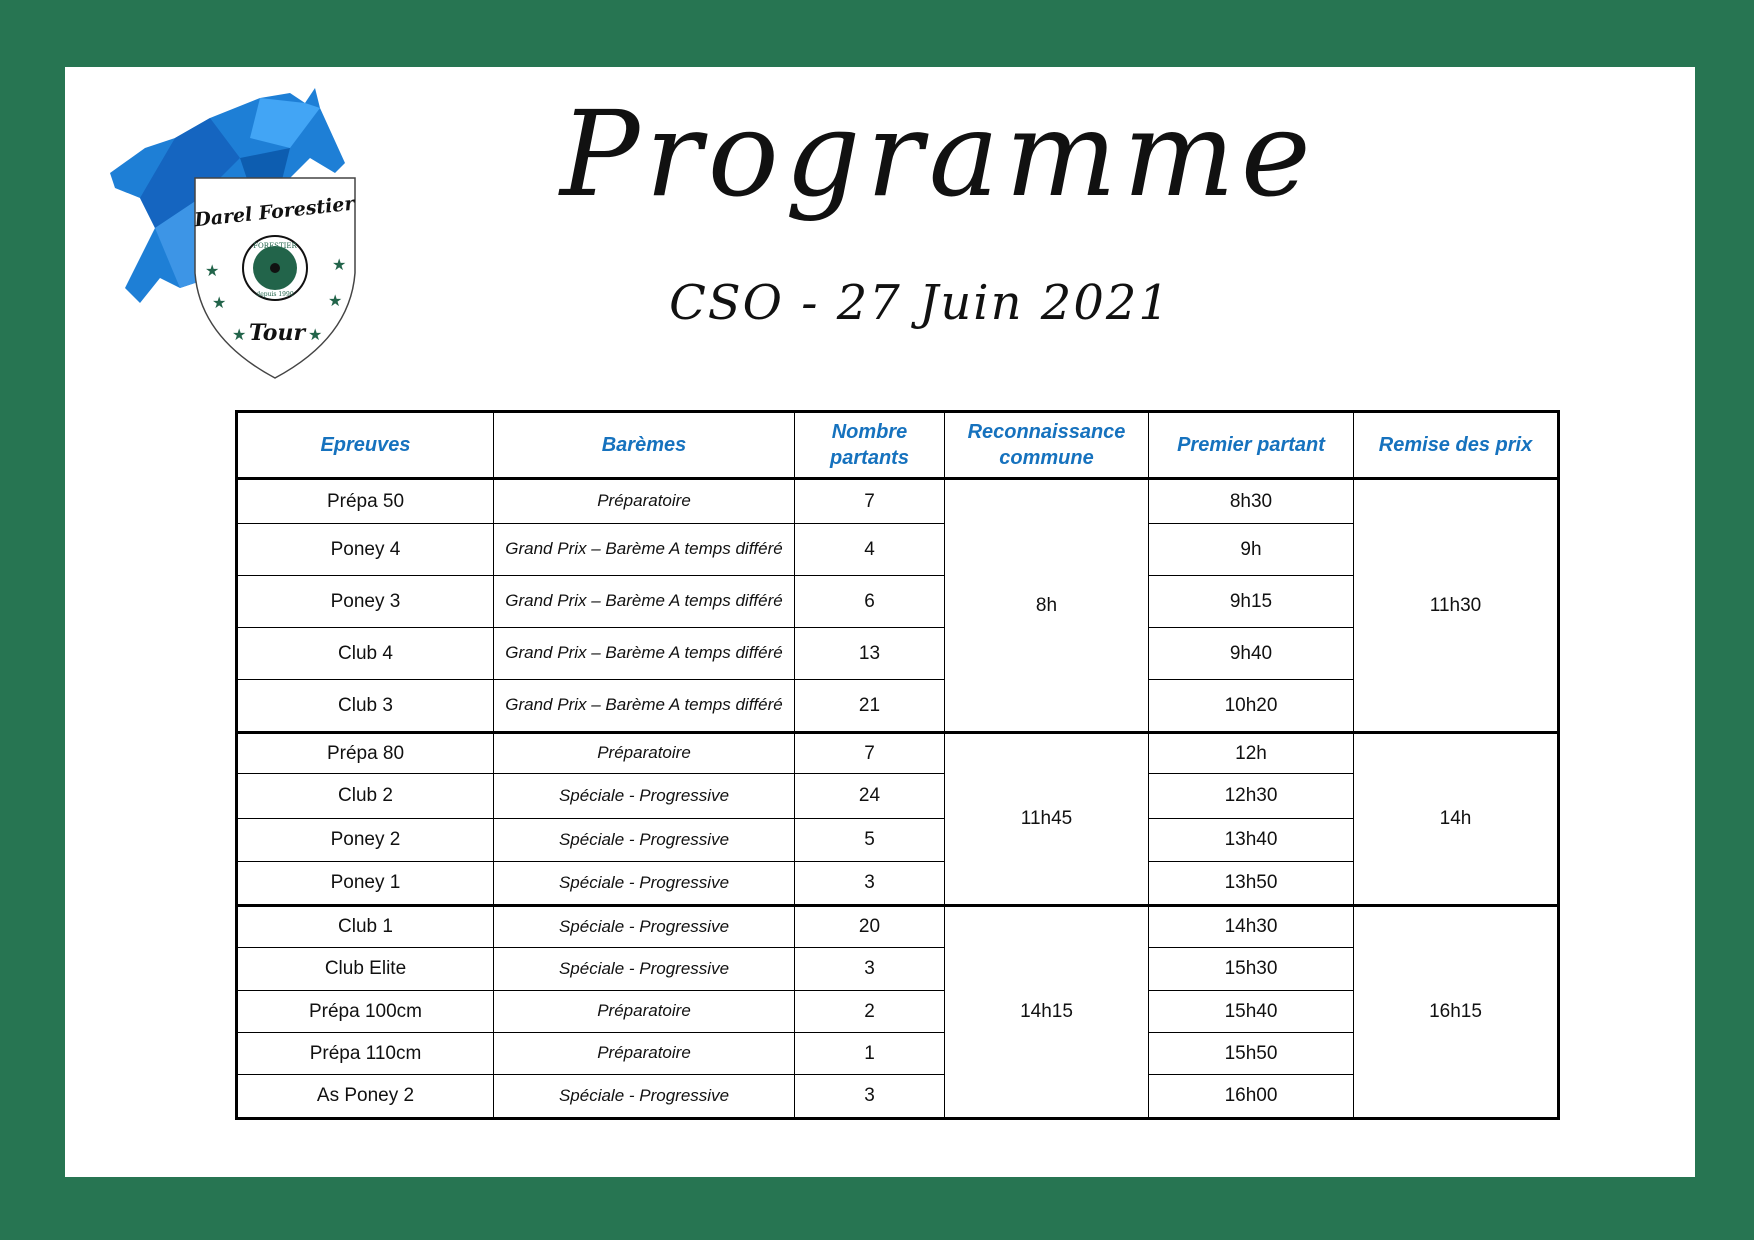  I want to click on premier-partant-cell: 14h30, so click(1251, 926).